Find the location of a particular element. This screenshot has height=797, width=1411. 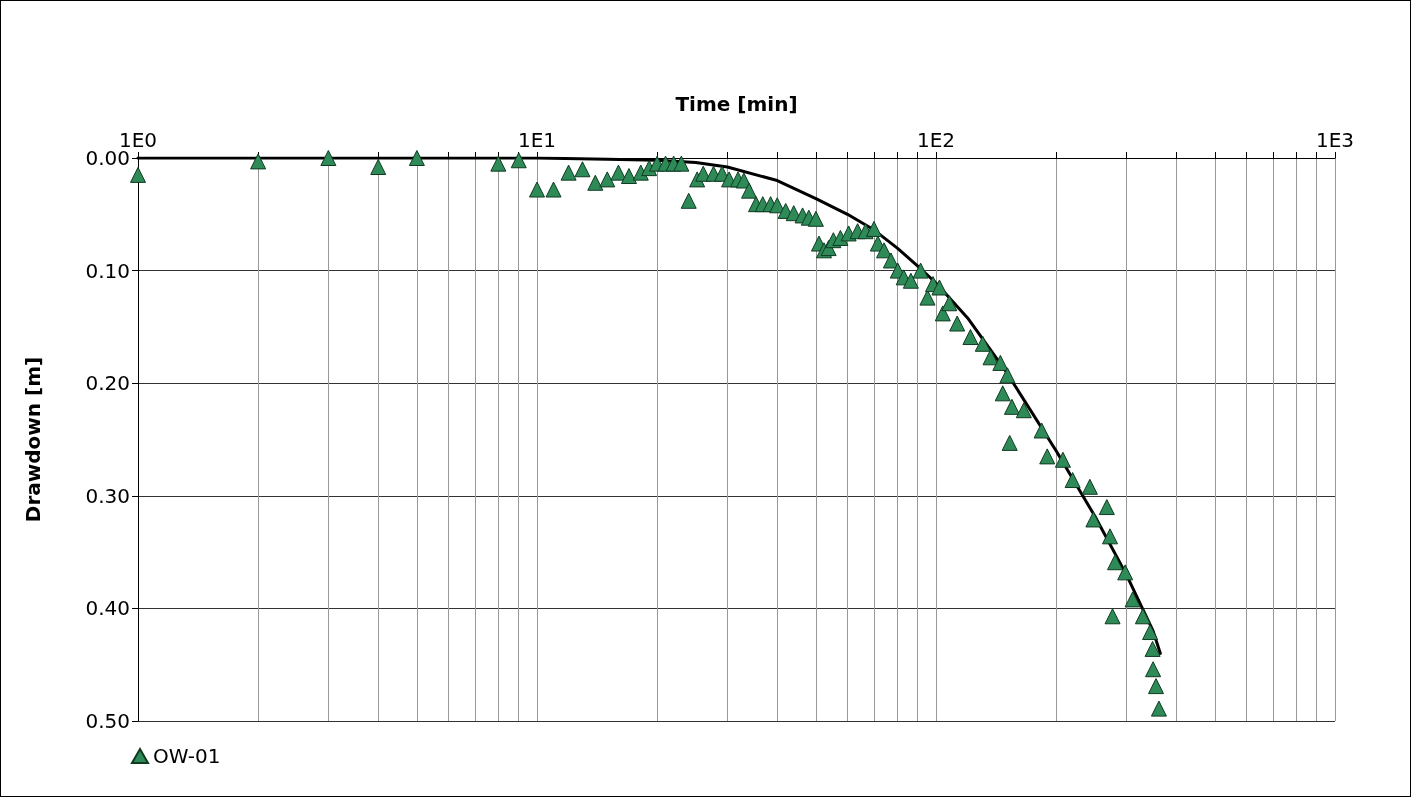

y-axis-title: Drawdown [m] is located at coordinates (33, 439).